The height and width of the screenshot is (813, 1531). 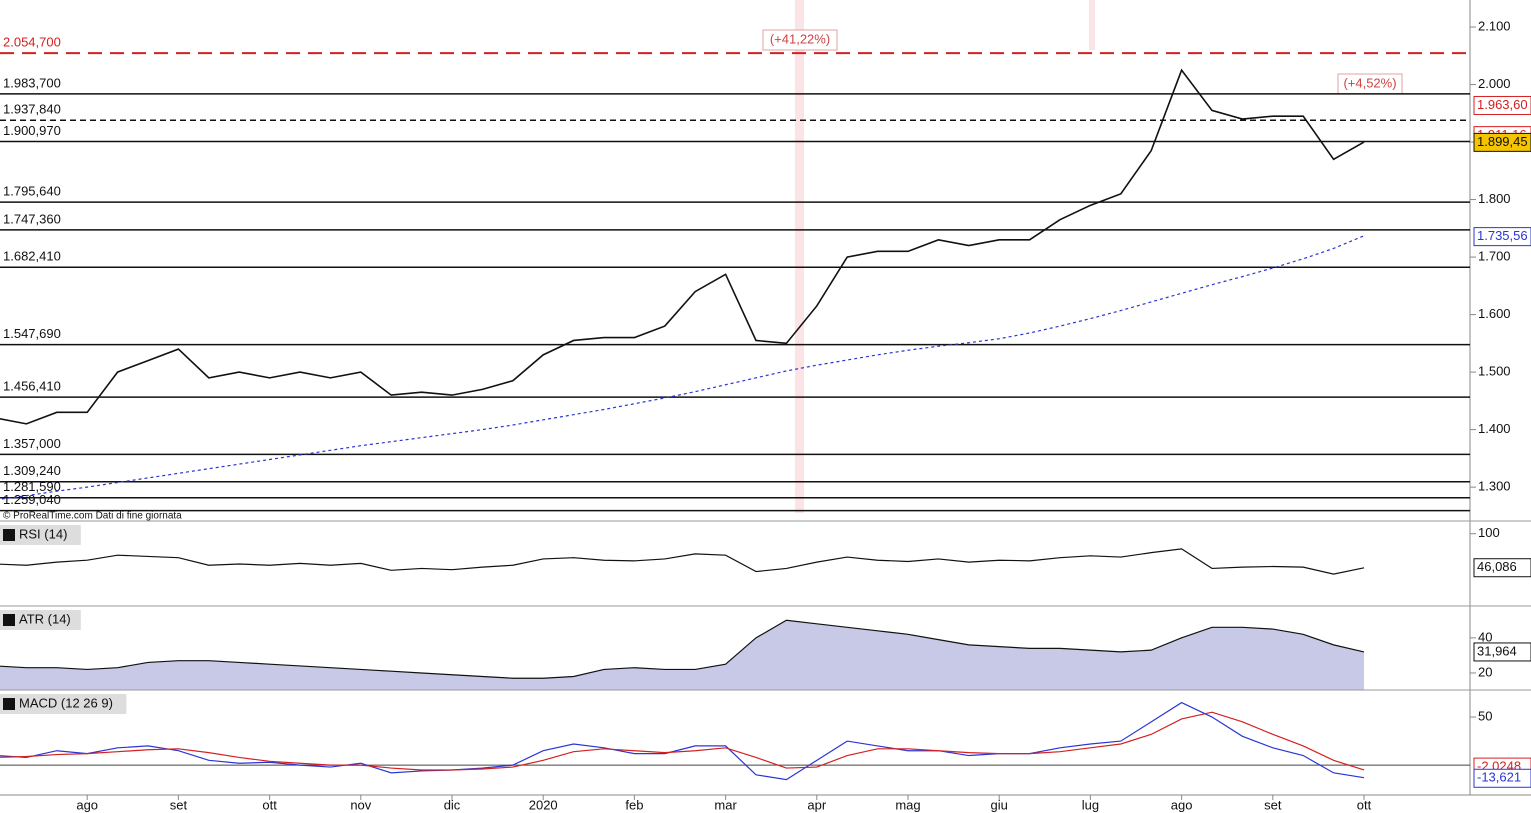 I want to click on level-label: 2.054,700, so click(x=32, y=42).